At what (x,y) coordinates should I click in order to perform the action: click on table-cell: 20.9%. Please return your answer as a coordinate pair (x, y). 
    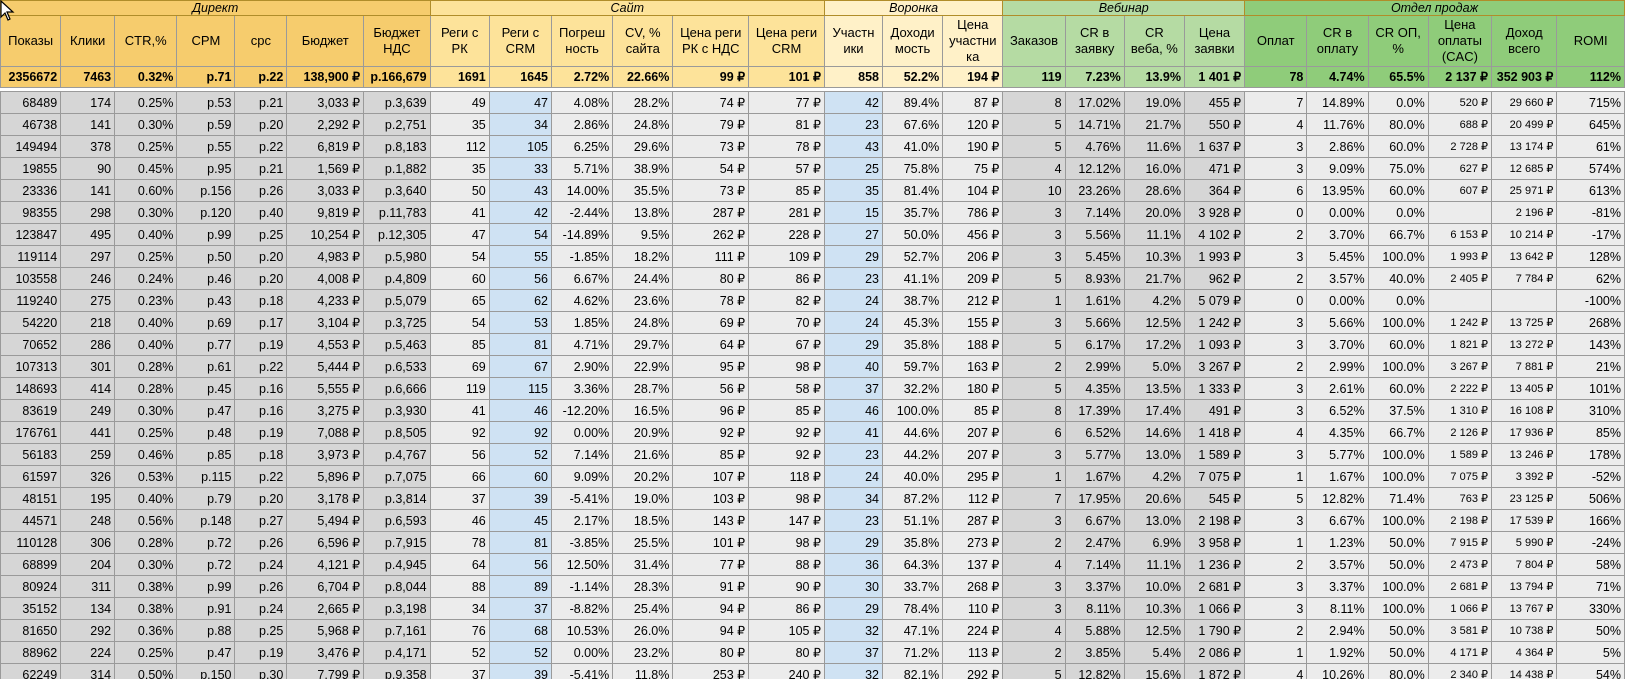
    Looking at the image, I should click on (643, 432).